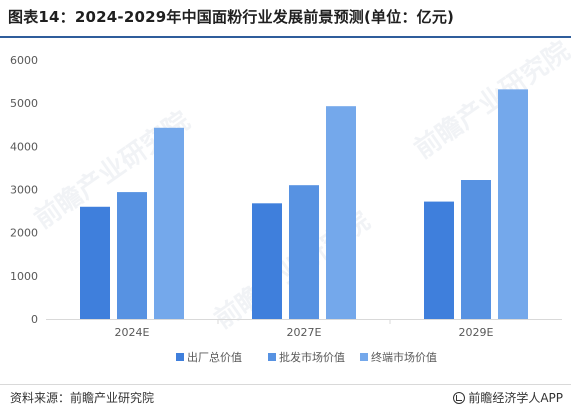 This screenshot has height=415, width=571. Describe the element at coordinates (304, 332) in the screenshot. I see `x-tick-label: 2027E` at that location.